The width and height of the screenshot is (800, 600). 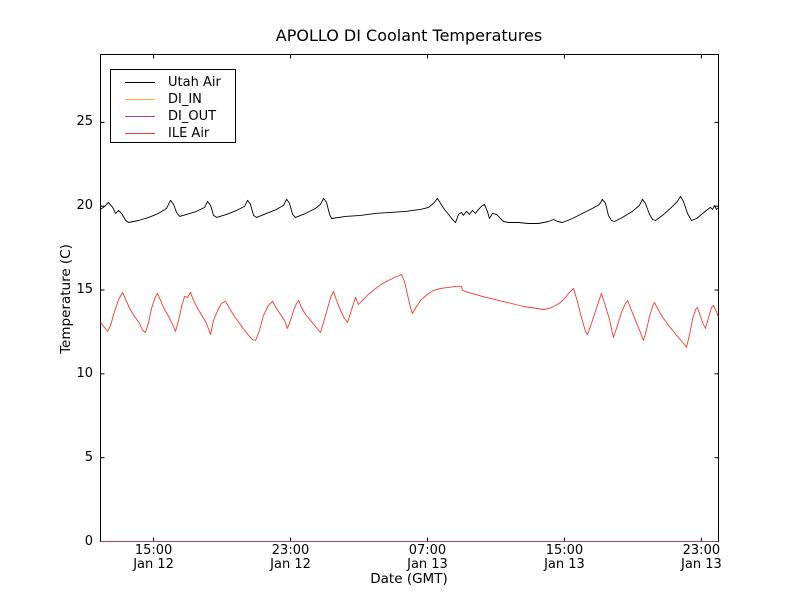 I want to click on x-tick-label: 15:00 Jan 12, so click(x=154, y=557).